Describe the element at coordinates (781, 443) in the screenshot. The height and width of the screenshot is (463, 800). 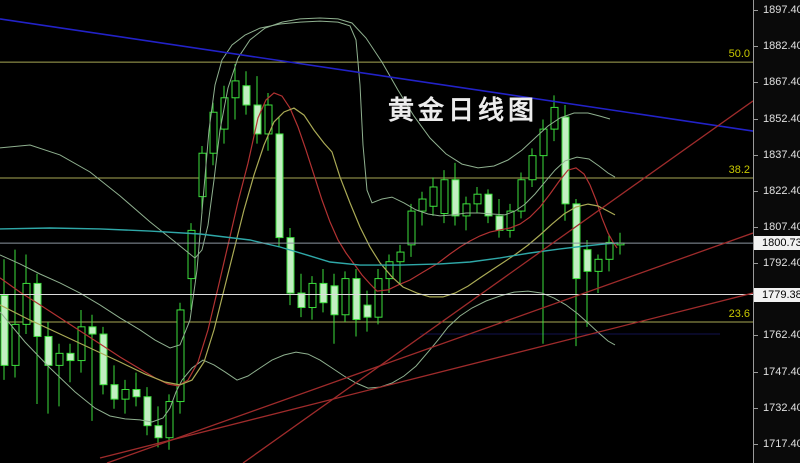
I see `axis-price-label: 1717.40` at that location.